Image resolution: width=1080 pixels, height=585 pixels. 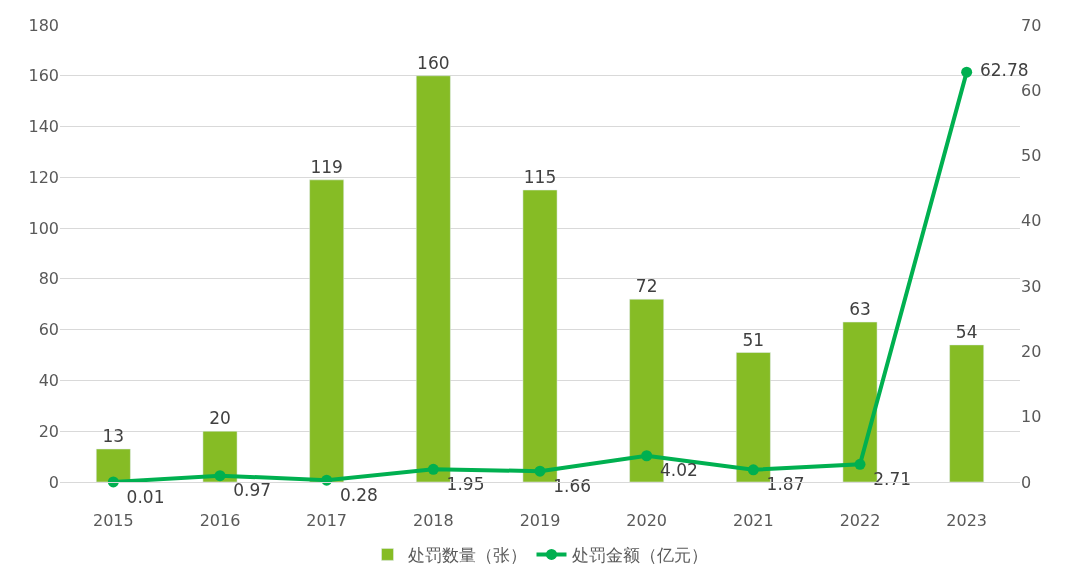 What do you see at coordinates (327, 521) in the screenshot?
I see `x-tick-label: 2017` at bounding box center [327, 521].